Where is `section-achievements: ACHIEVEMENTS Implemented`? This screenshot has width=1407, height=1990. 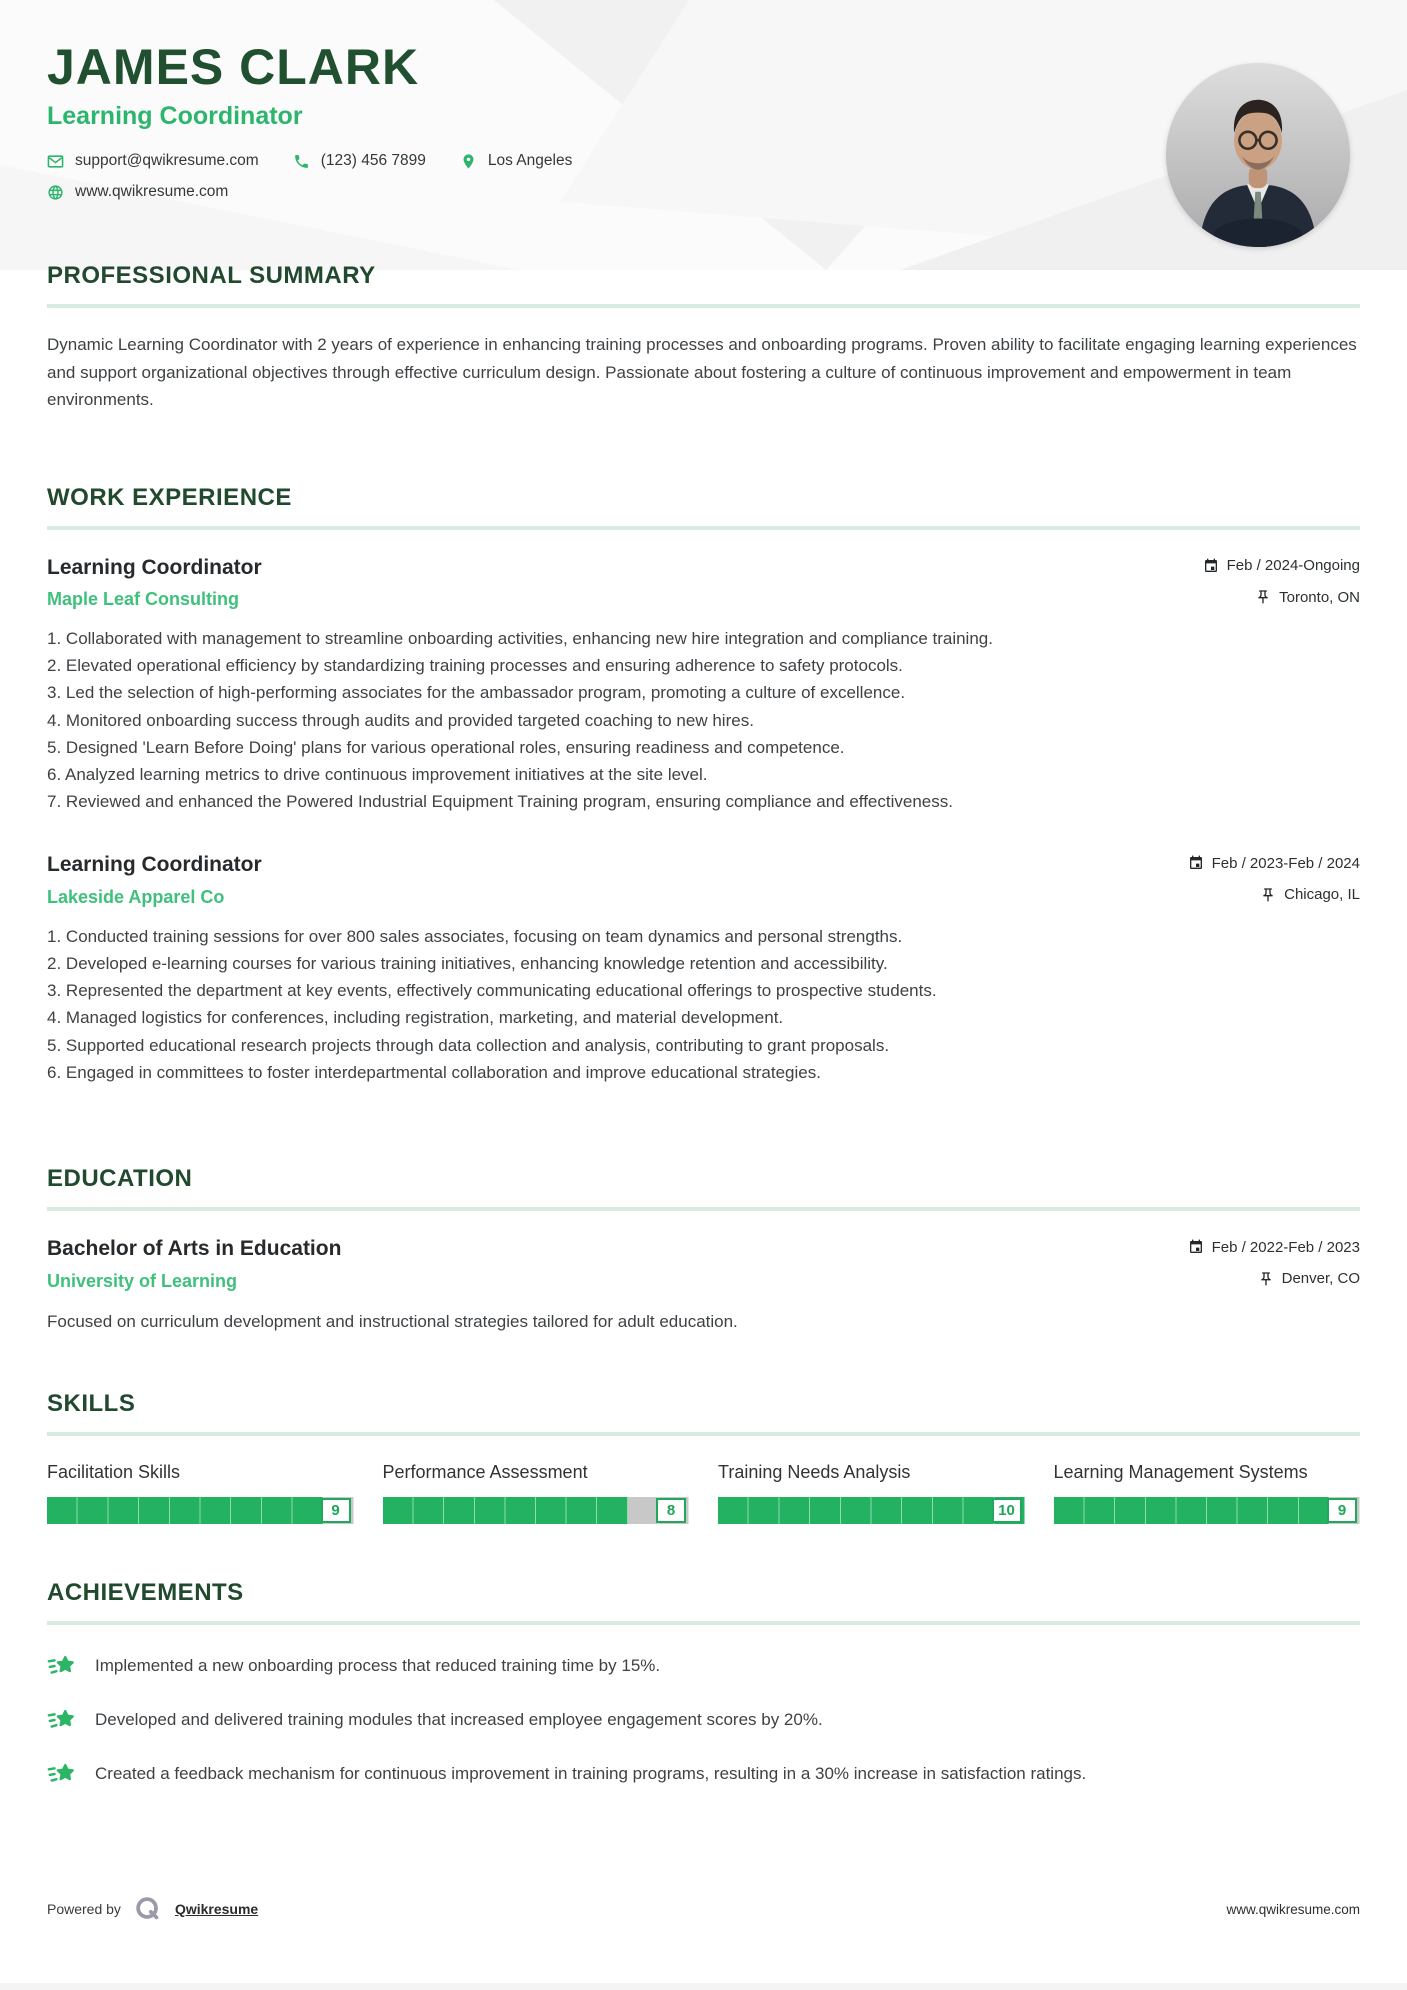
section-achievements: ACHIEVEMENTS Implemented is located at coordinates (703, 1683).